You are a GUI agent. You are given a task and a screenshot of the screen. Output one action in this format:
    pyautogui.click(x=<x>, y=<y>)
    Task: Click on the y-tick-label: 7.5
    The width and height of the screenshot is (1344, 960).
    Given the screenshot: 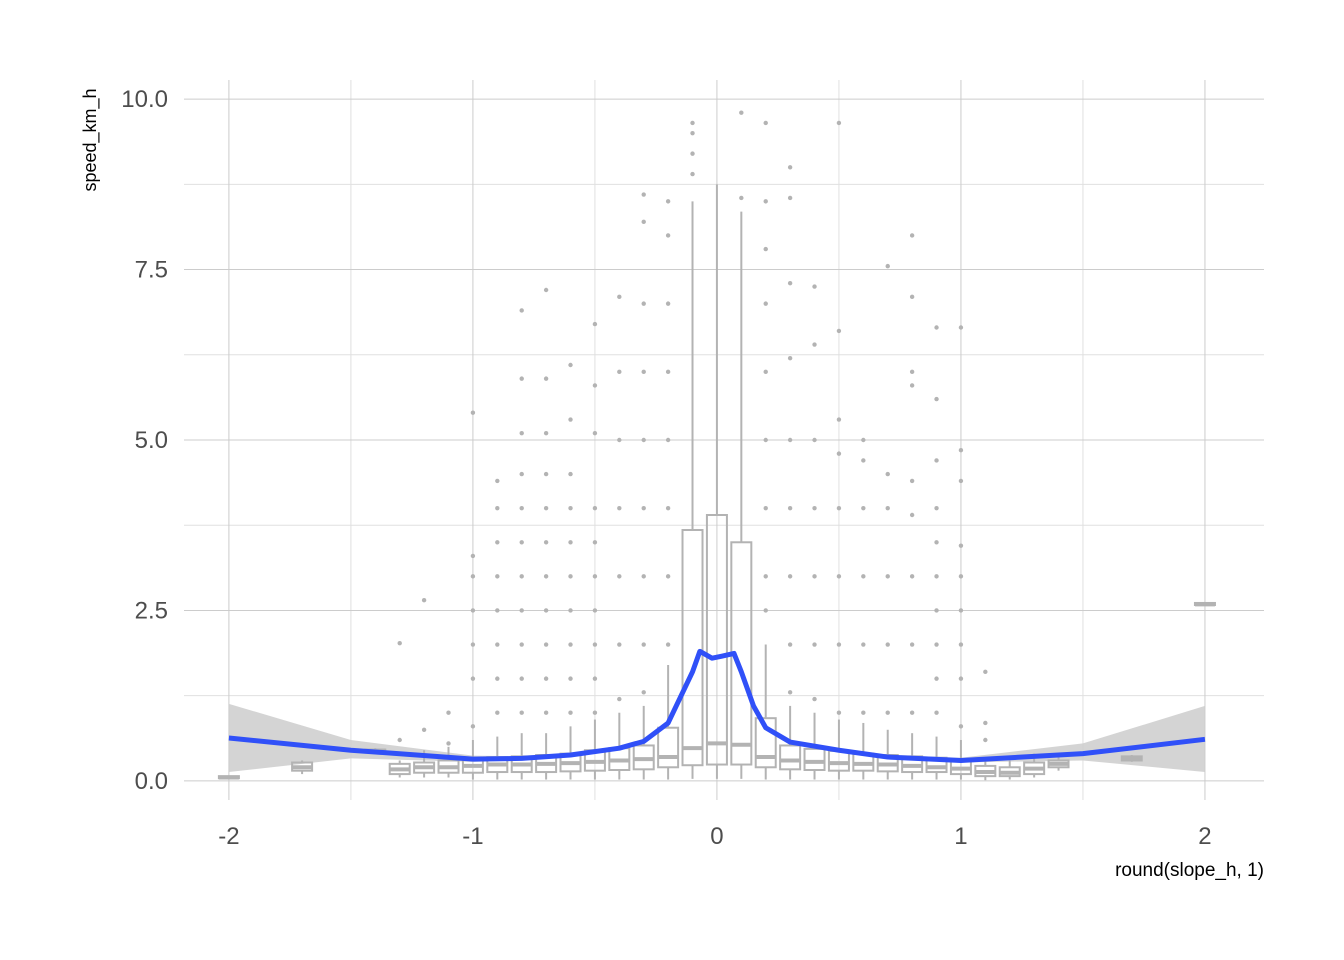 What is the action you would take?
    pyautogui.click(x=151, y=270)
    